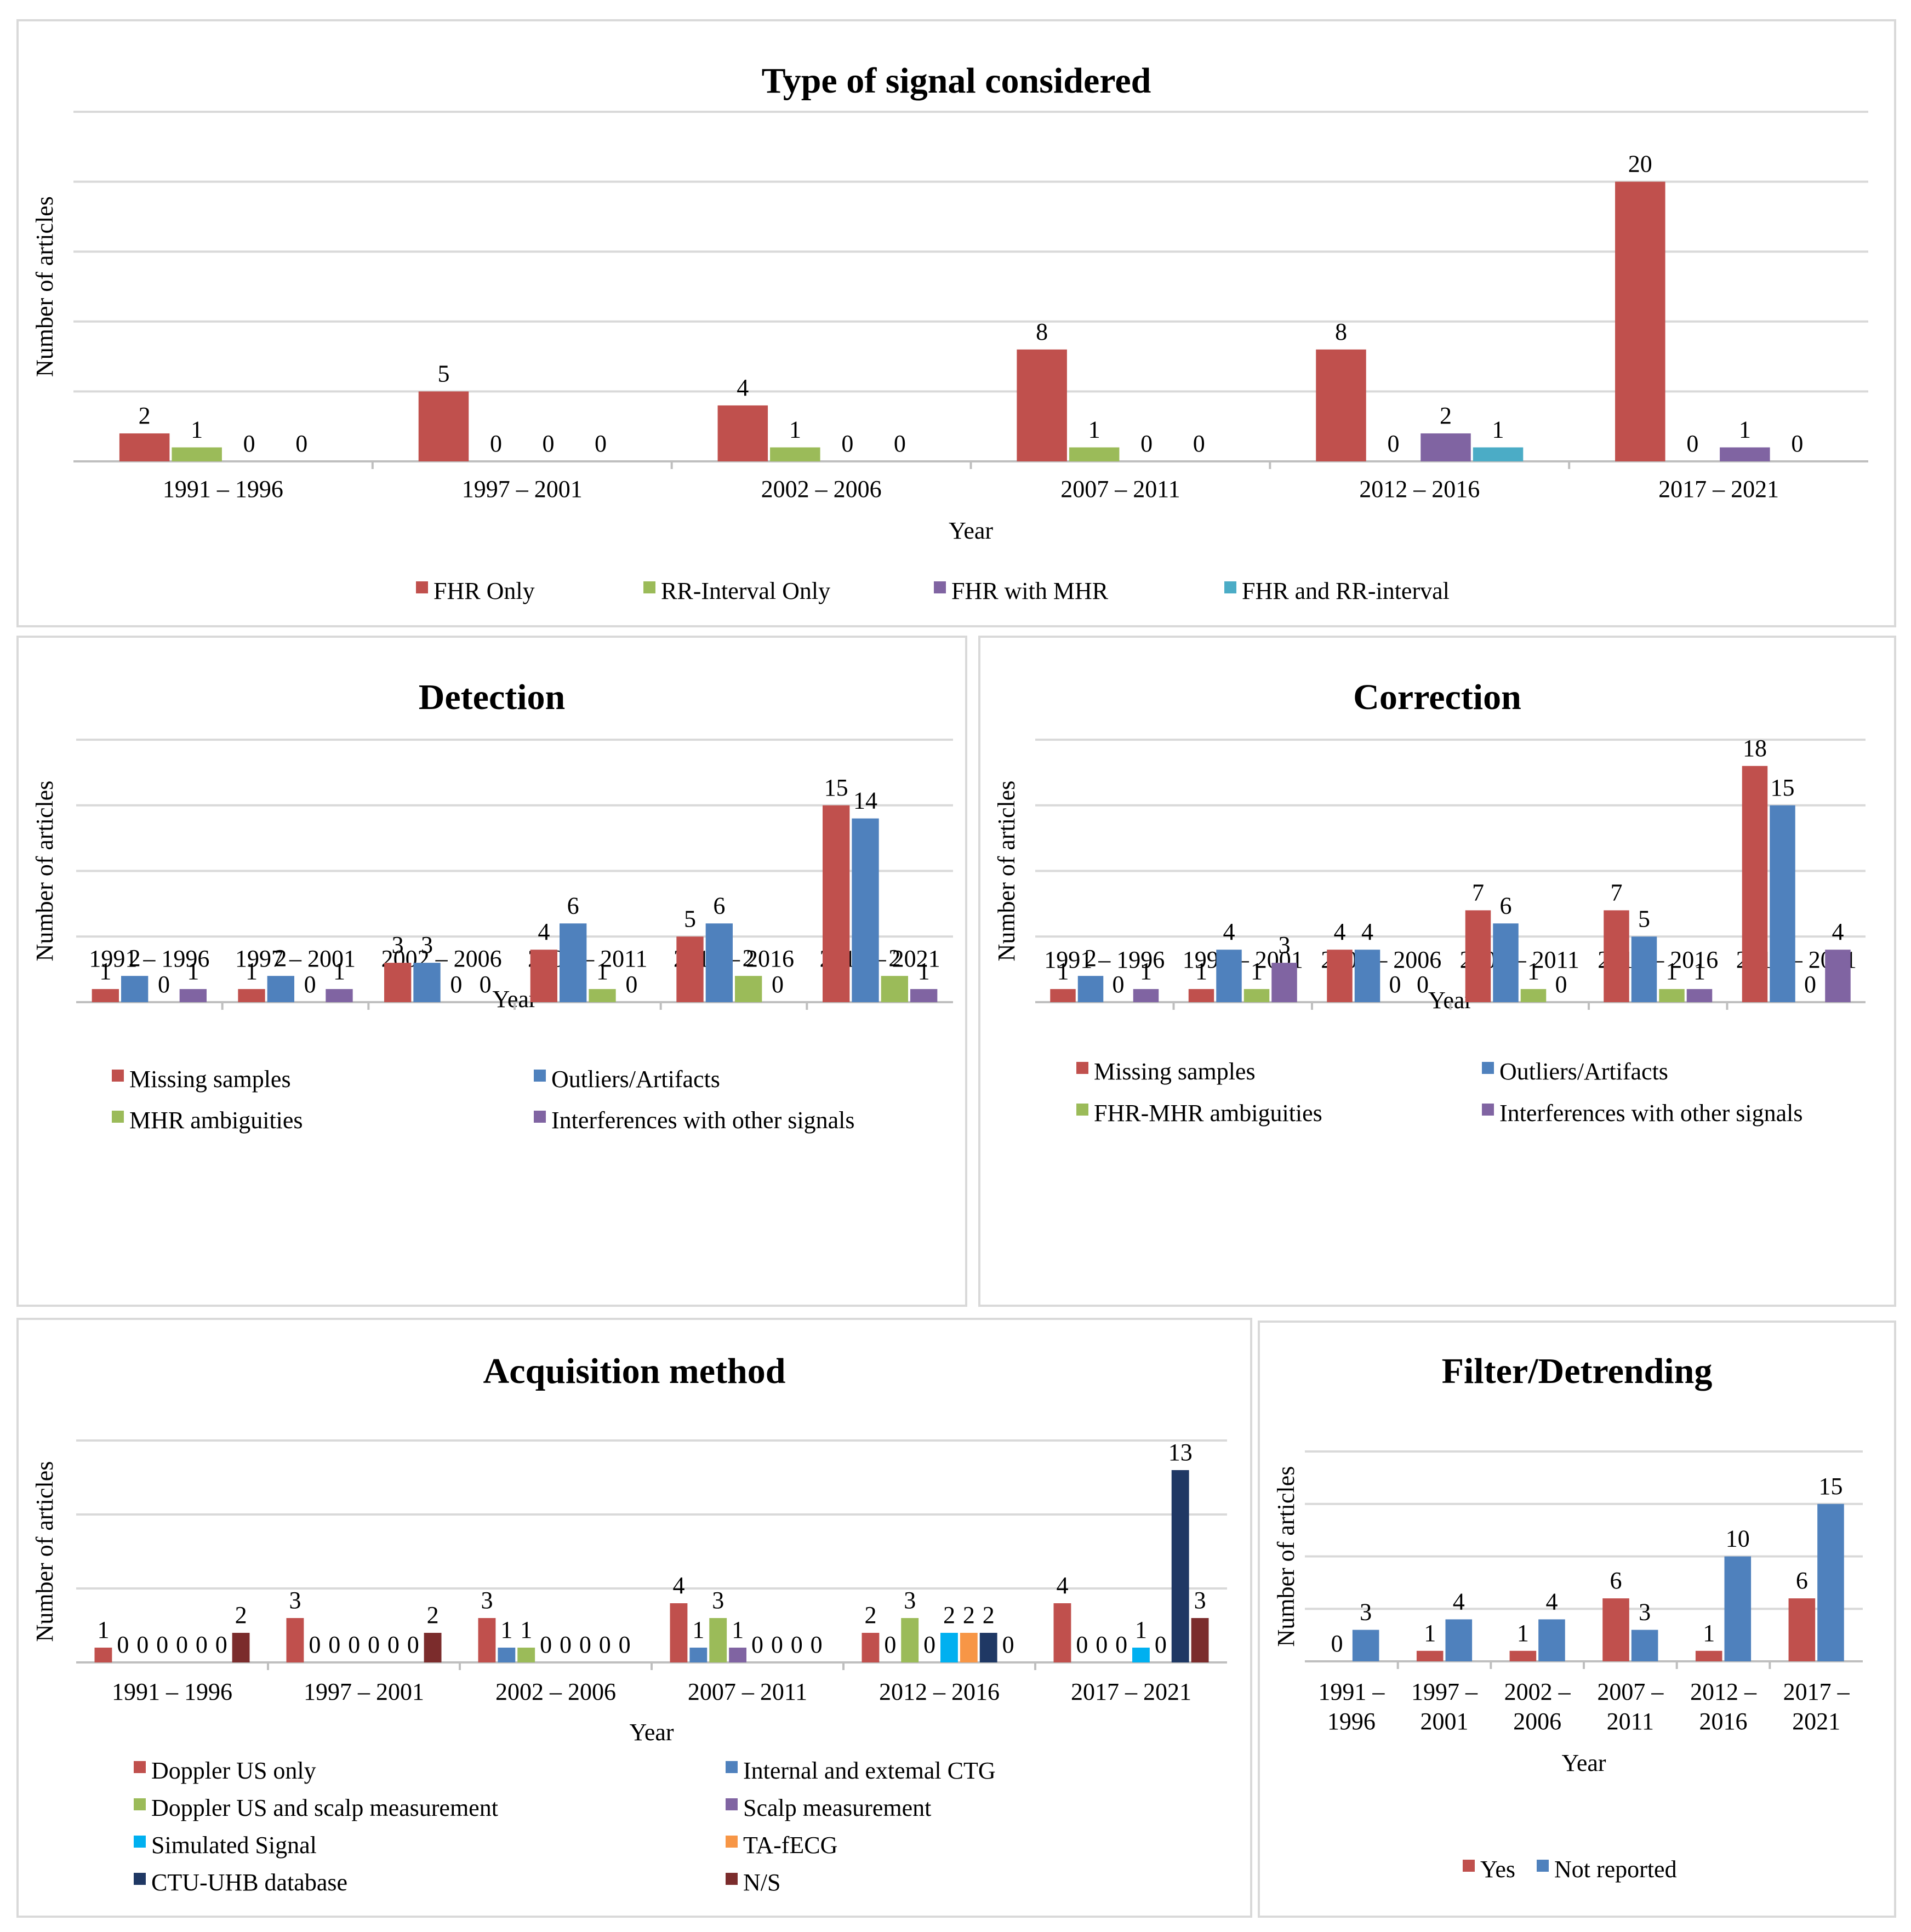 This screenshot has height=1932, width=1911. Describe the element at coordinates (747, 1691) in the screenshot. I see `x-tick-label: 2007 – 2011` at that location.